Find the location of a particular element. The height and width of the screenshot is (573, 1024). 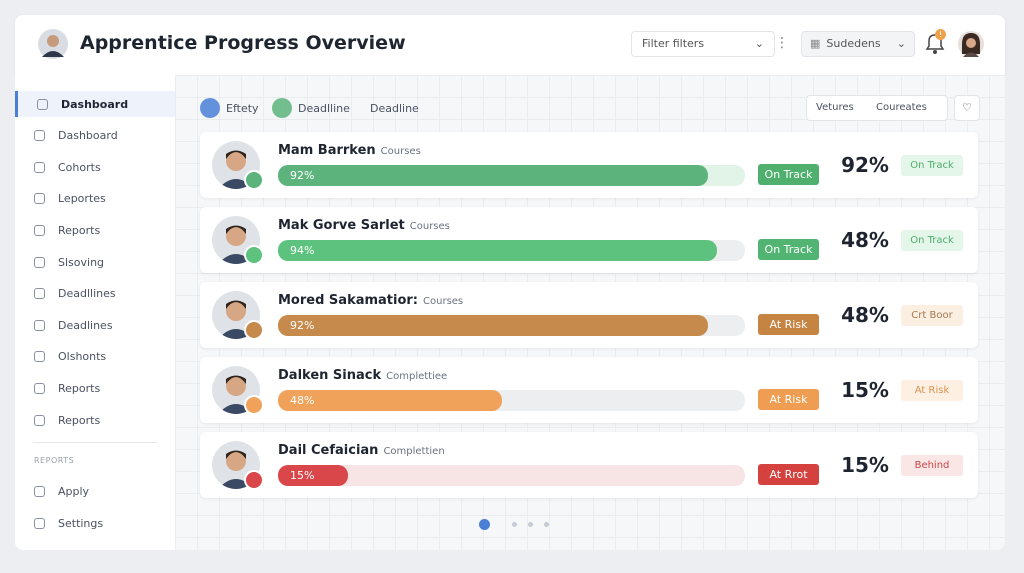

tab-label: Deadline is located at coordinates (394, 108).